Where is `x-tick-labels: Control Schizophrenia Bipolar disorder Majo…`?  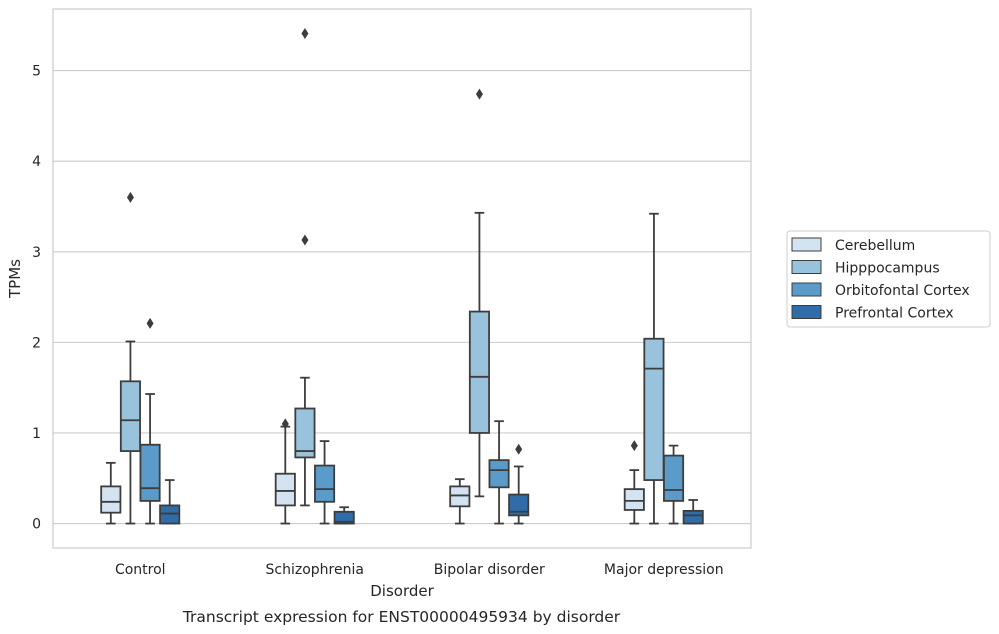 x-tick-labels: Control Schizophrenia Bipolar disorder Majo… is located at coordinates (419, 570).